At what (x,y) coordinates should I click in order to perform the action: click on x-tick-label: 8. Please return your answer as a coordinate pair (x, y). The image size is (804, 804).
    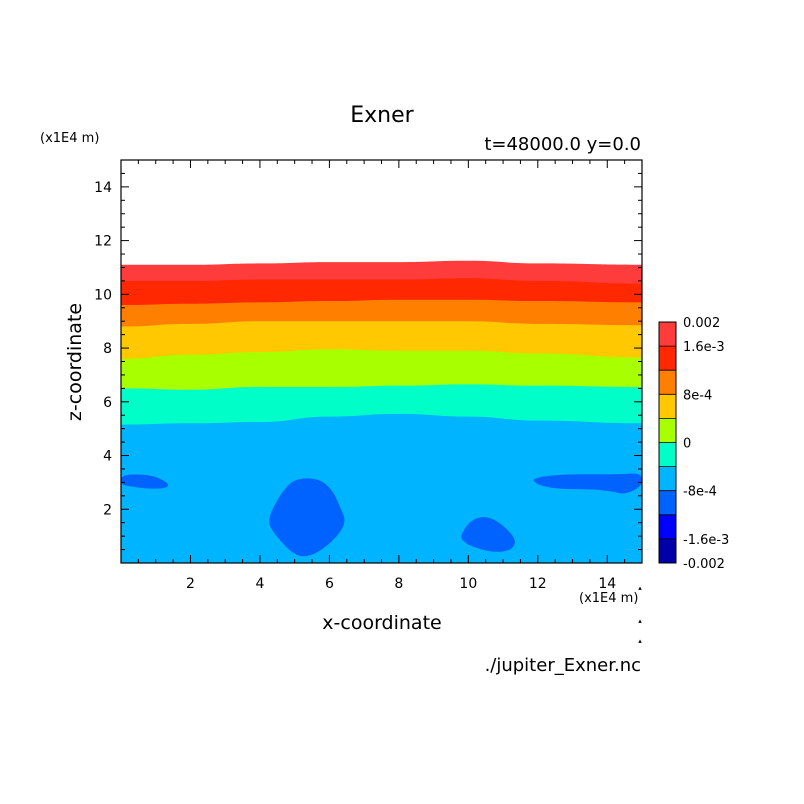
    Looking at the image, I should click on (398, 584).